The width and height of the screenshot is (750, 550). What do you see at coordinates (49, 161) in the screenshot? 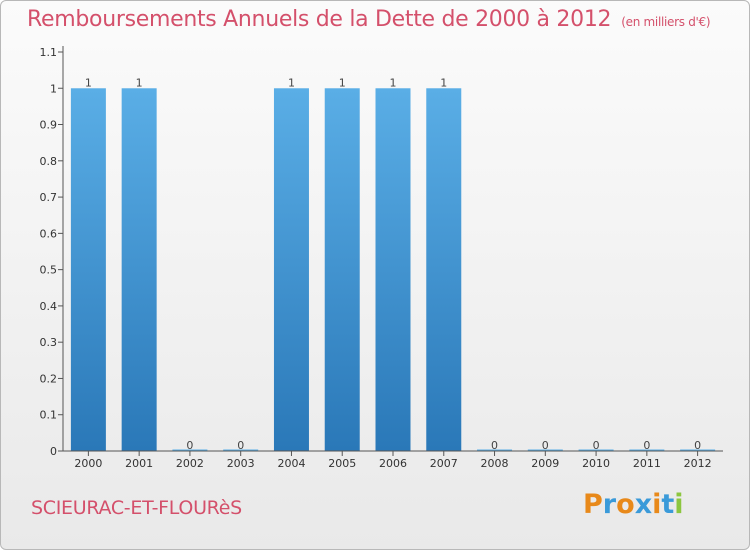
I see `y-tick-label: 0.8` at bounding box center [49, 161].